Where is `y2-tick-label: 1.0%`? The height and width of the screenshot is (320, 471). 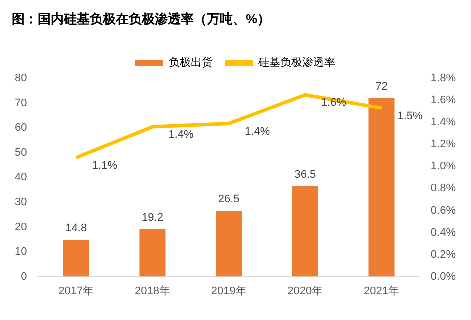 y2-tick-label: 1.0% is located at coordinates (443, 166).